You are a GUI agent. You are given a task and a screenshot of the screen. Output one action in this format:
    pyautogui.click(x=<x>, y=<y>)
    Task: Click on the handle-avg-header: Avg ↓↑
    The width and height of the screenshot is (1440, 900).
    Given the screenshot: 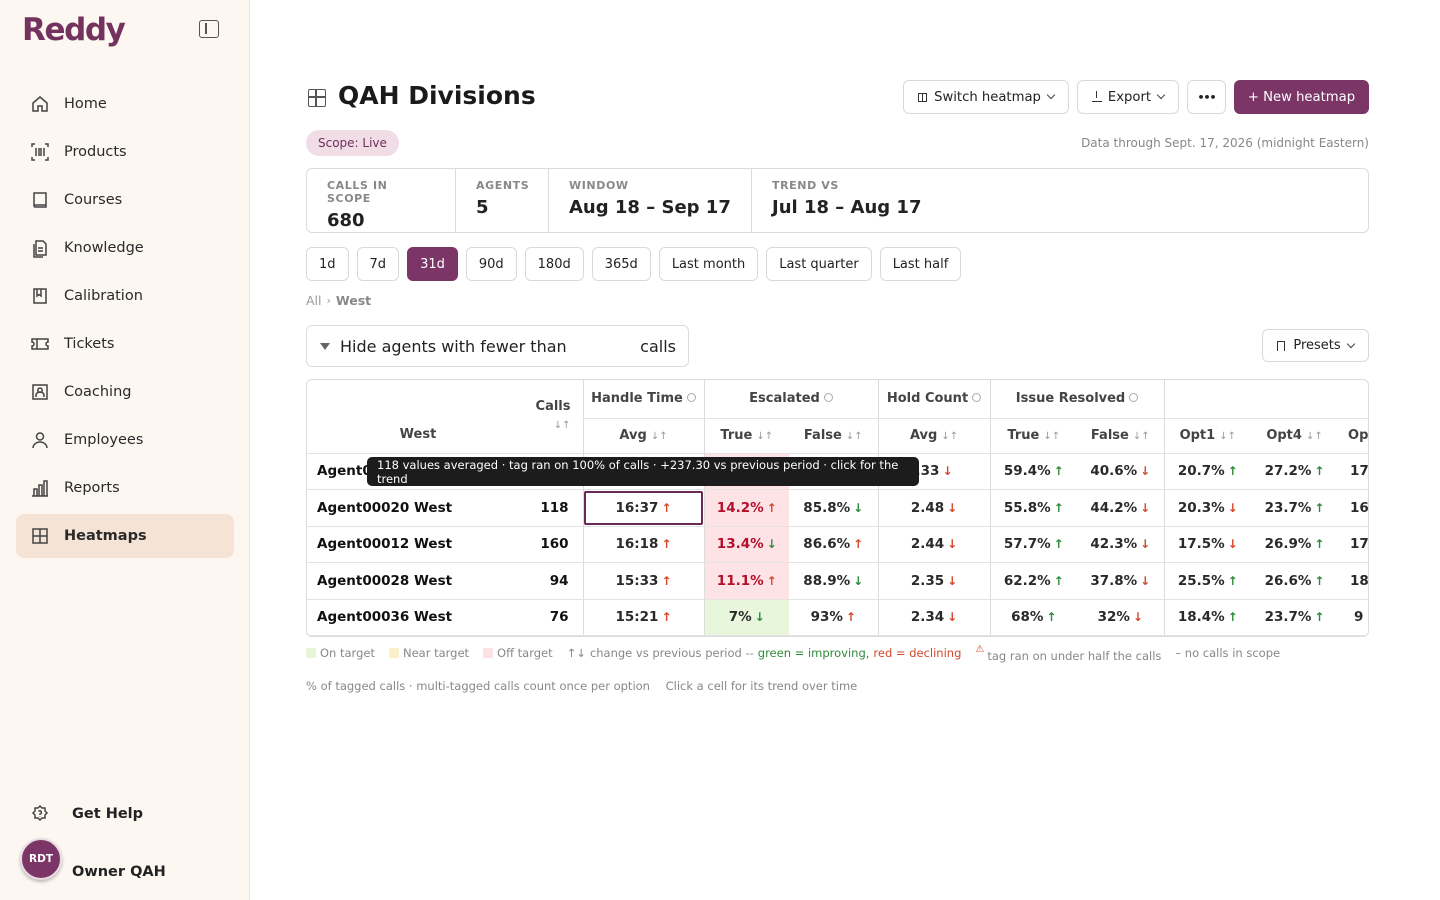 What is the action you would take?
    pyautogui.click(x=643, y=436)
    